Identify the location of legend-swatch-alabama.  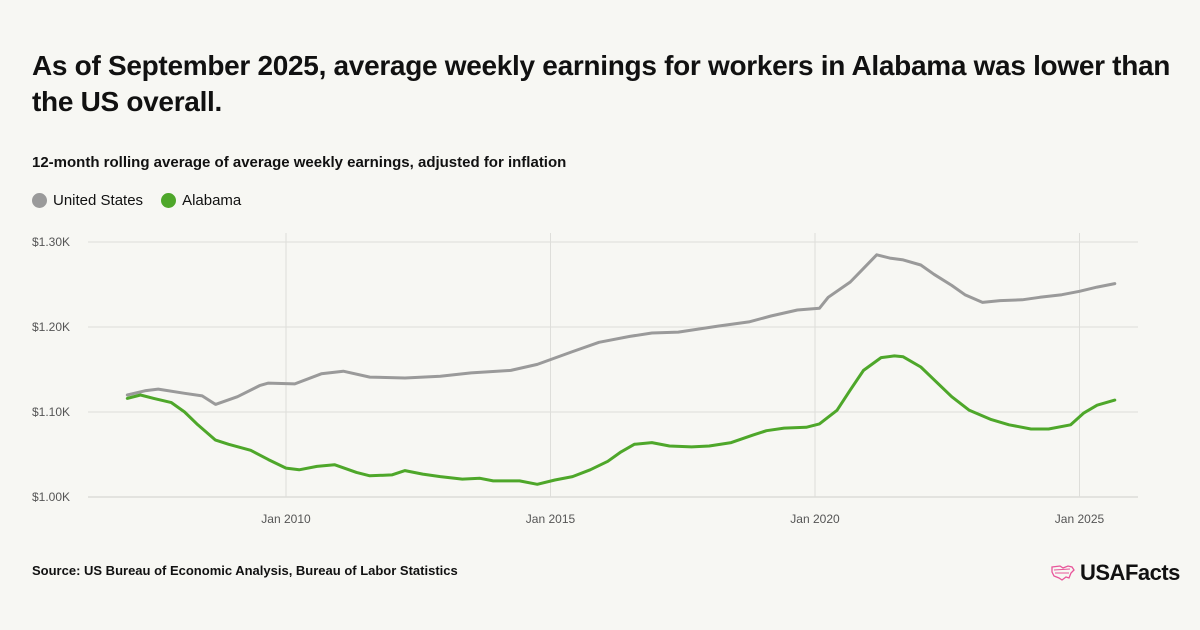
(169, 200).